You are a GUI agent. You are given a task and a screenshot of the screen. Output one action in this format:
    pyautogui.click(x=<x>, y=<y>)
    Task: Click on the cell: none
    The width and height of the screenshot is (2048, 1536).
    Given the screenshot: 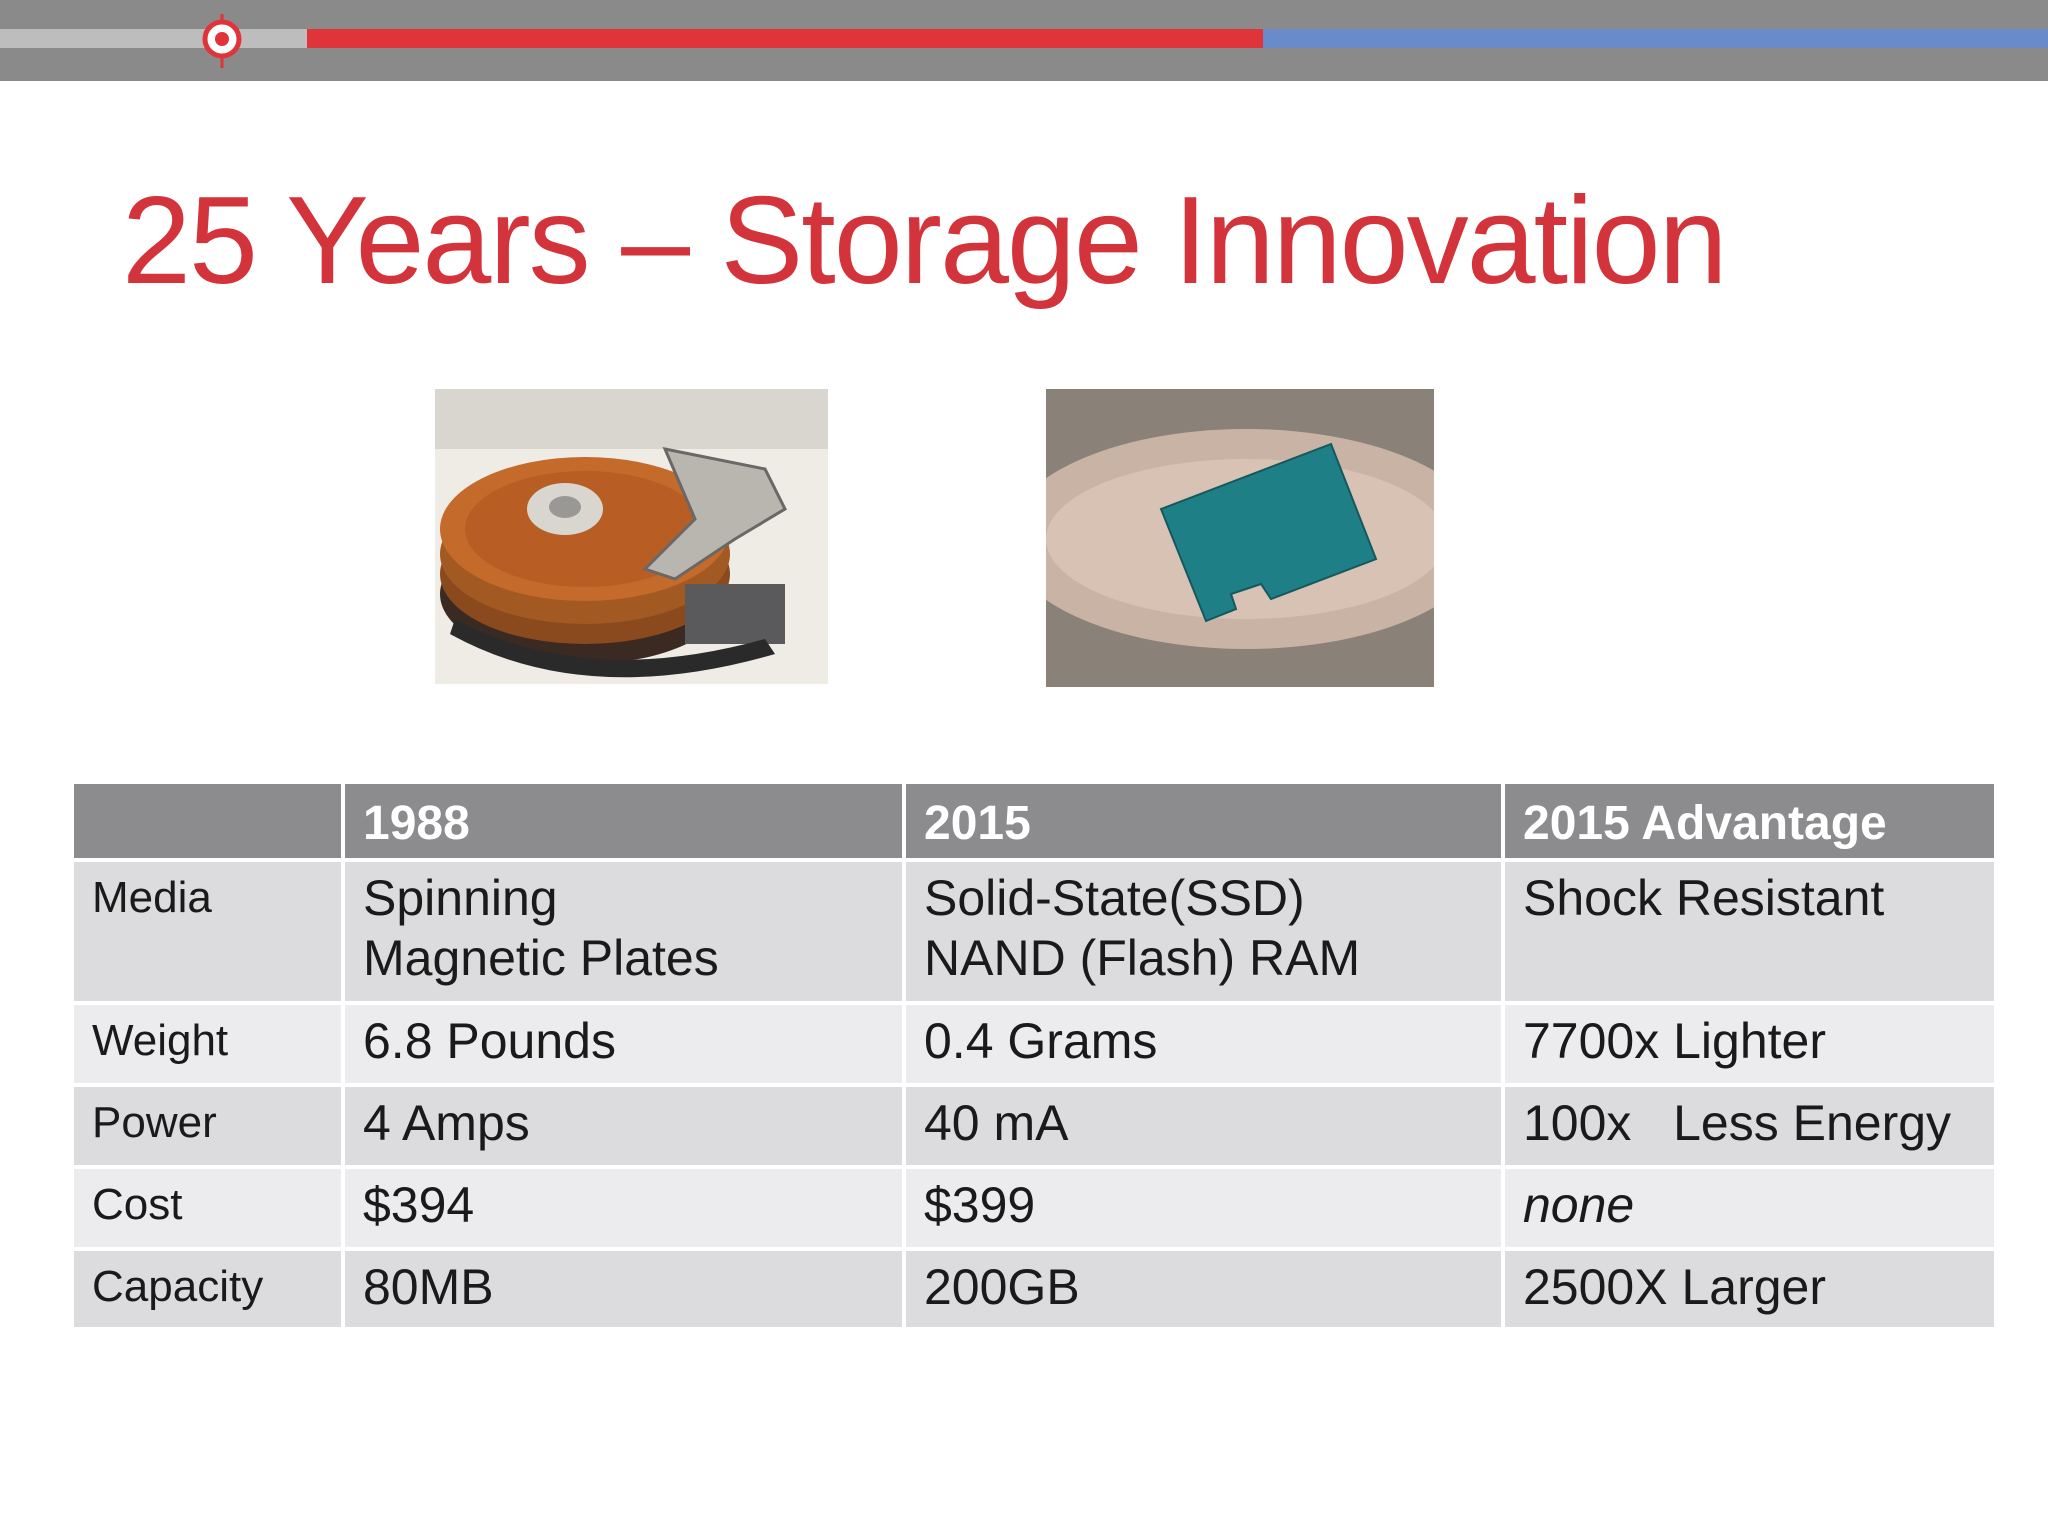 What is the action you would take?
    pyautogui.click(x=1749, y=1208)
    